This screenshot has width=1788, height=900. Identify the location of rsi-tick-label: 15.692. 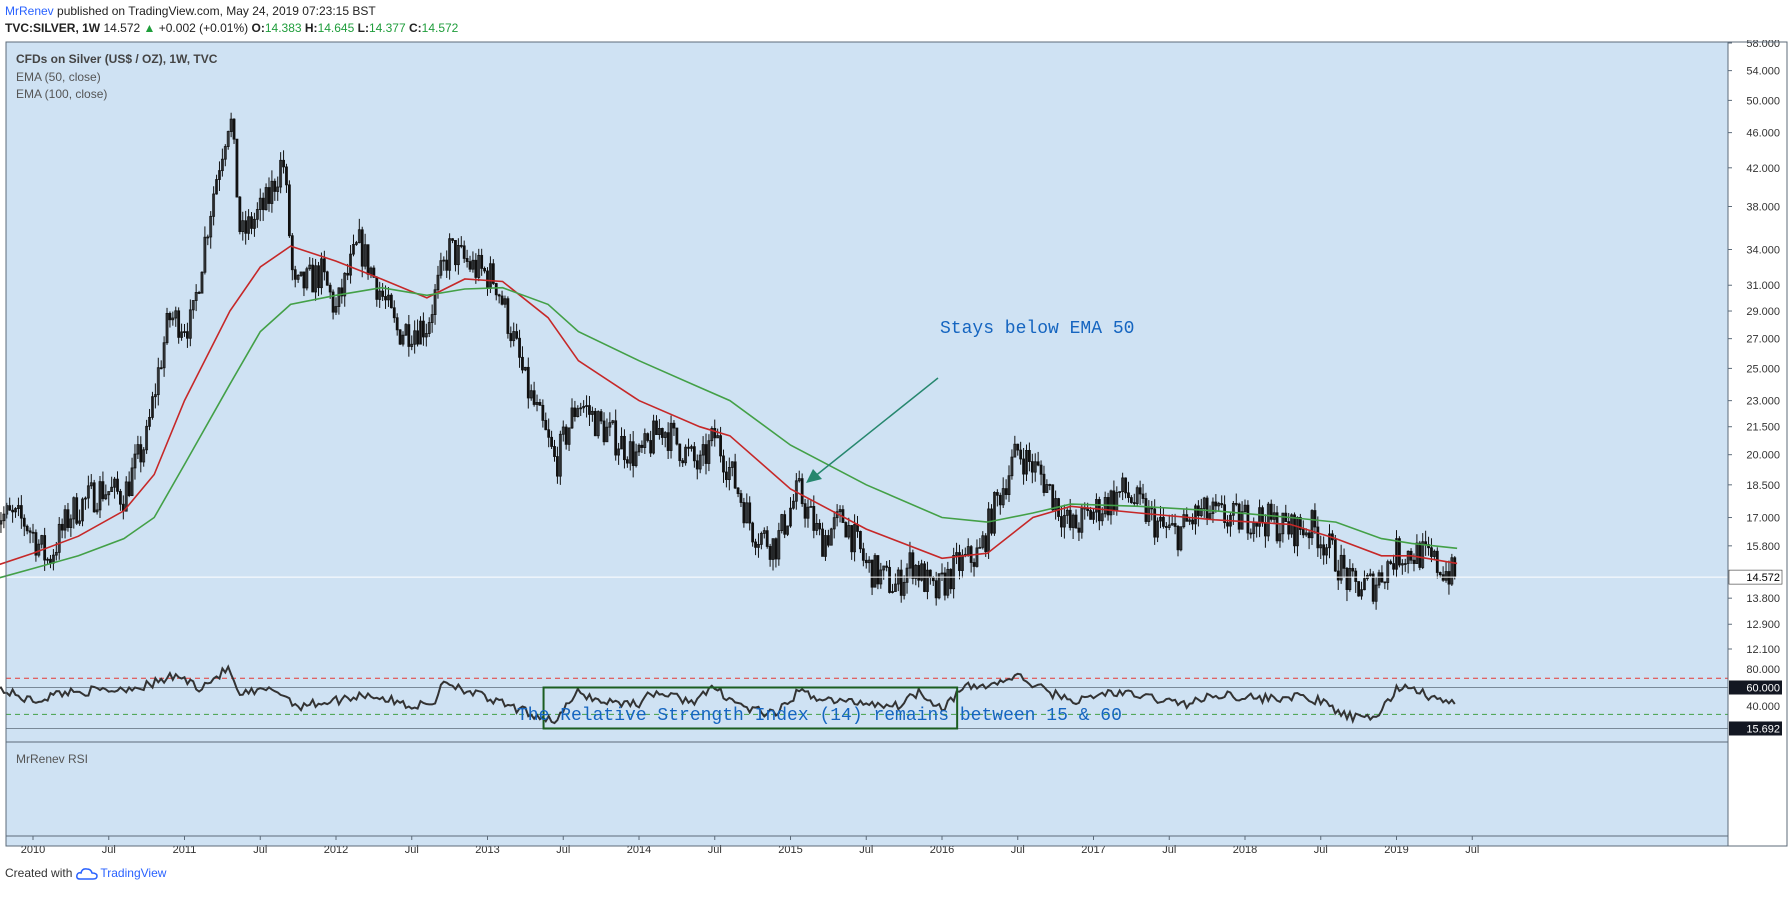
(1763, 729).